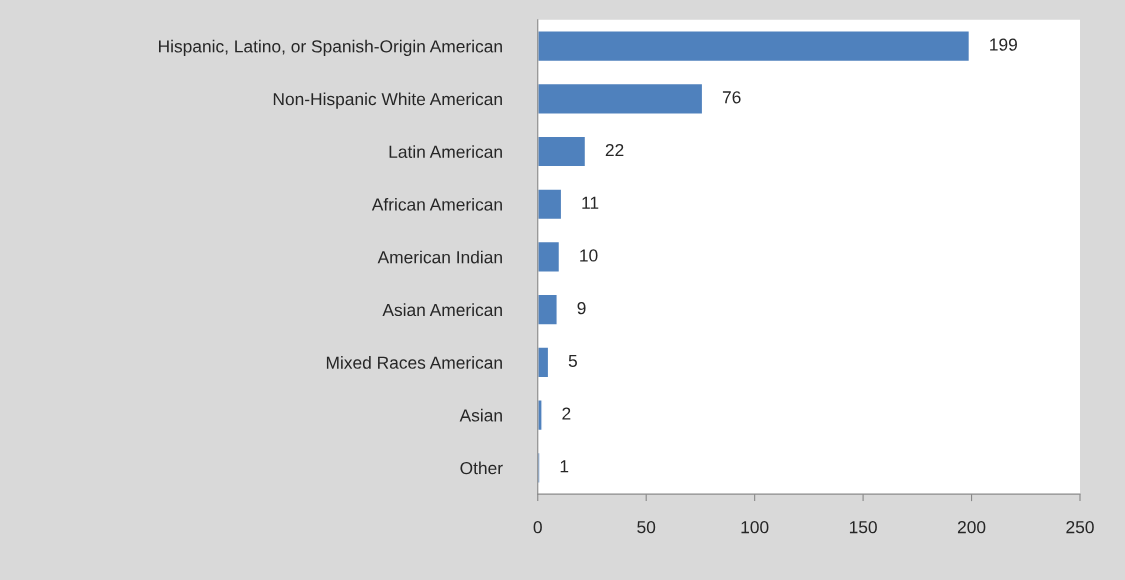 This screenshot has height=580, width=1125. What do you see at coordinates (614, 149) in the screenshot?
I see `data-label: 22` at bounding box center [614, 149].